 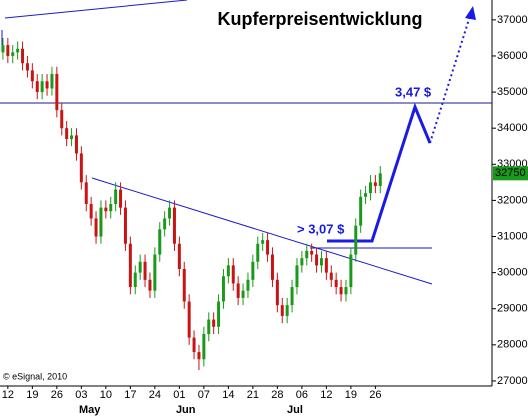 What do you see at coordinates (450, 79) in the screenshot?
I see `forecast-arrow` at bounding box center [450, 79].